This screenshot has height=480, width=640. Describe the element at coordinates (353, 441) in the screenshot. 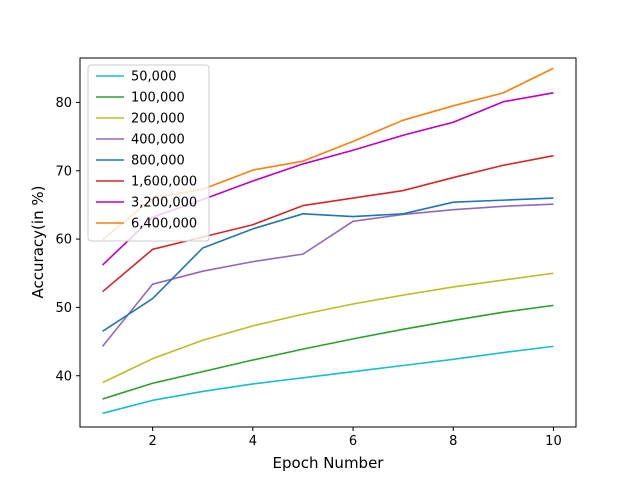

I see `x-tick-label: 6` at that location.